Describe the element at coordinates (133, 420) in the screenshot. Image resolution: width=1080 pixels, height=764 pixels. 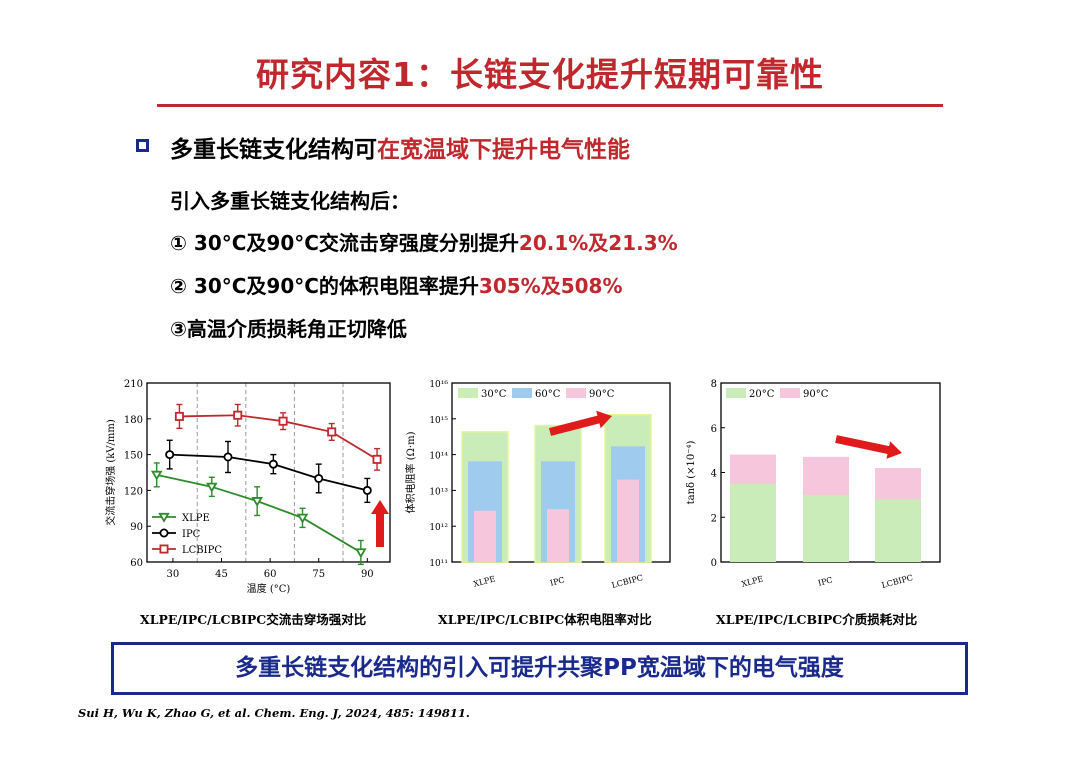
I see `y-tick-label: 180` at that location.